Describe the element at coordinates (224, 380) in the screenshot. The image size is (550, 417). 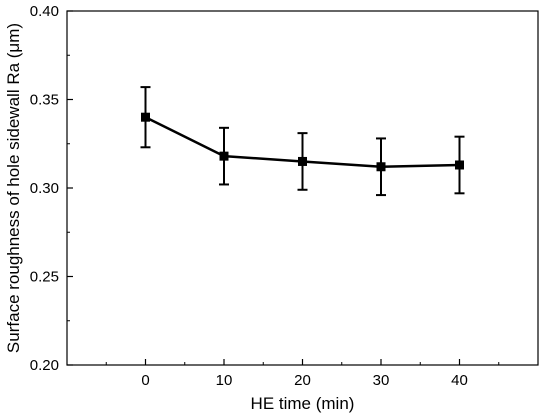
I see `x-tick-label: 10` at that location.